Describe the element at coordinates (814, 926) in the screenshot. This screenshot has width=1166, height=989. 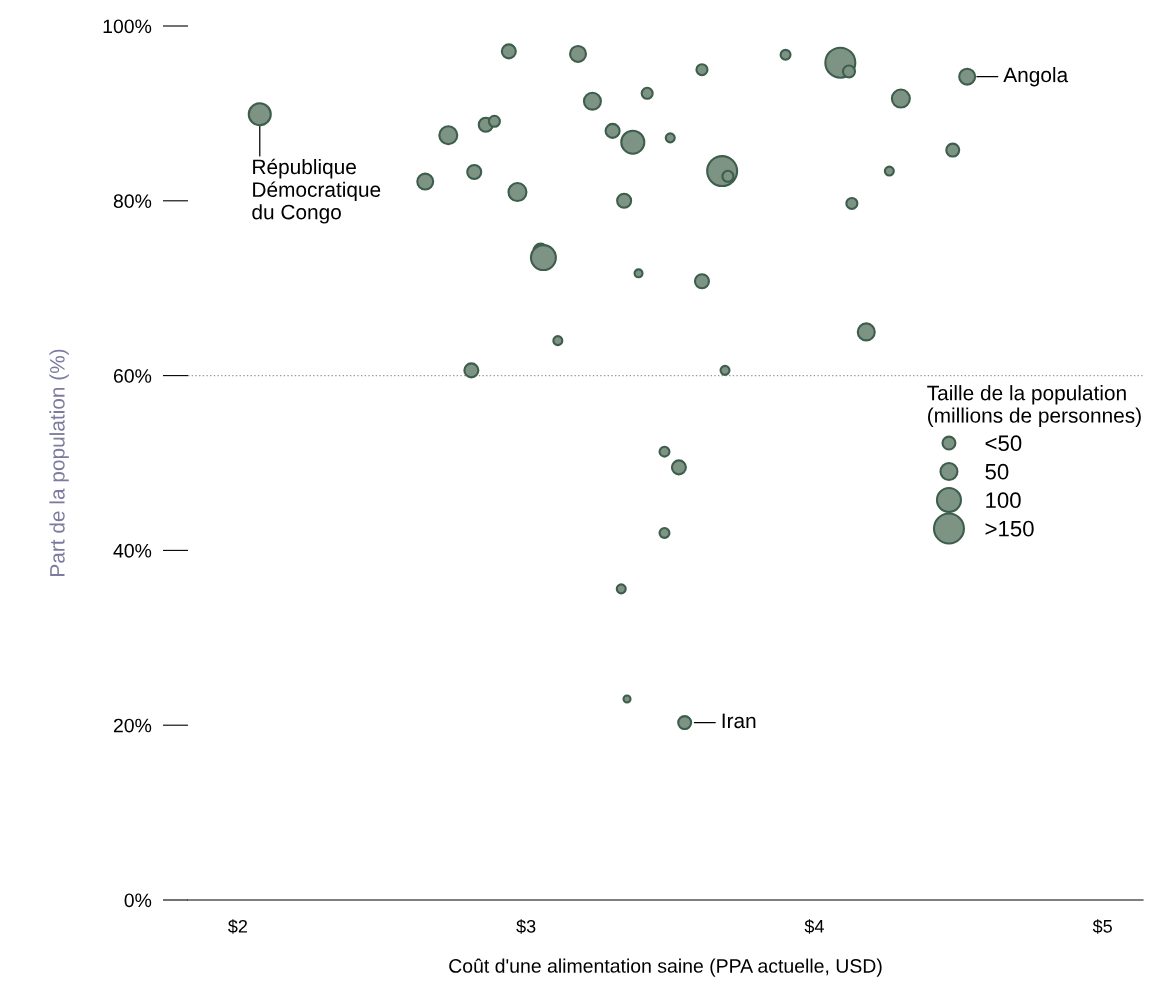
I see `x-tick-label: $4` at that location.